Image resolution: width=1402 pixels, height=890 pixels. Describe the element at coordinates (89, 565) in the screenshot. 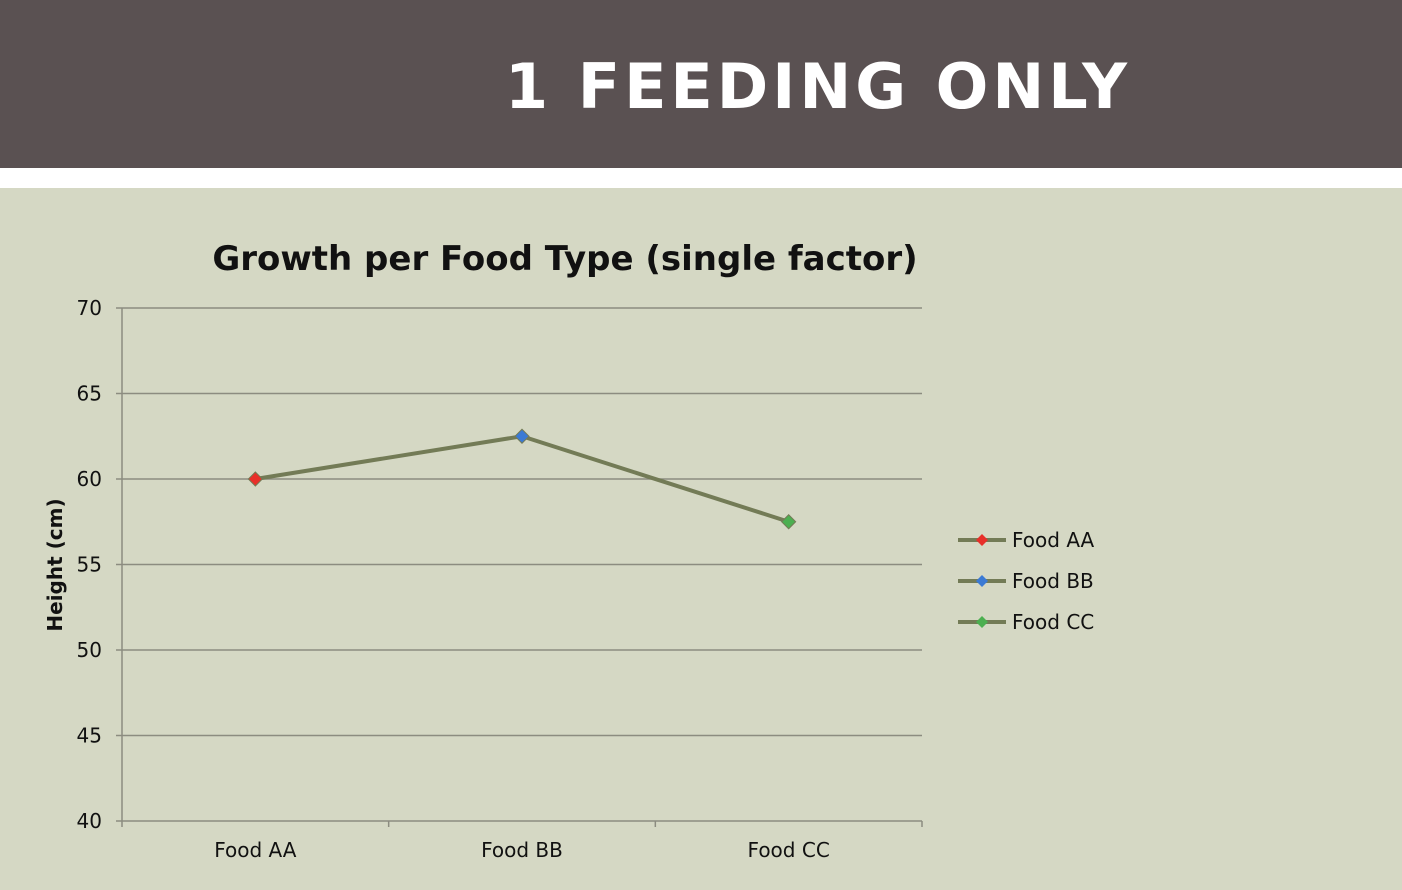

I see `y-tick-label: 55` at that location.